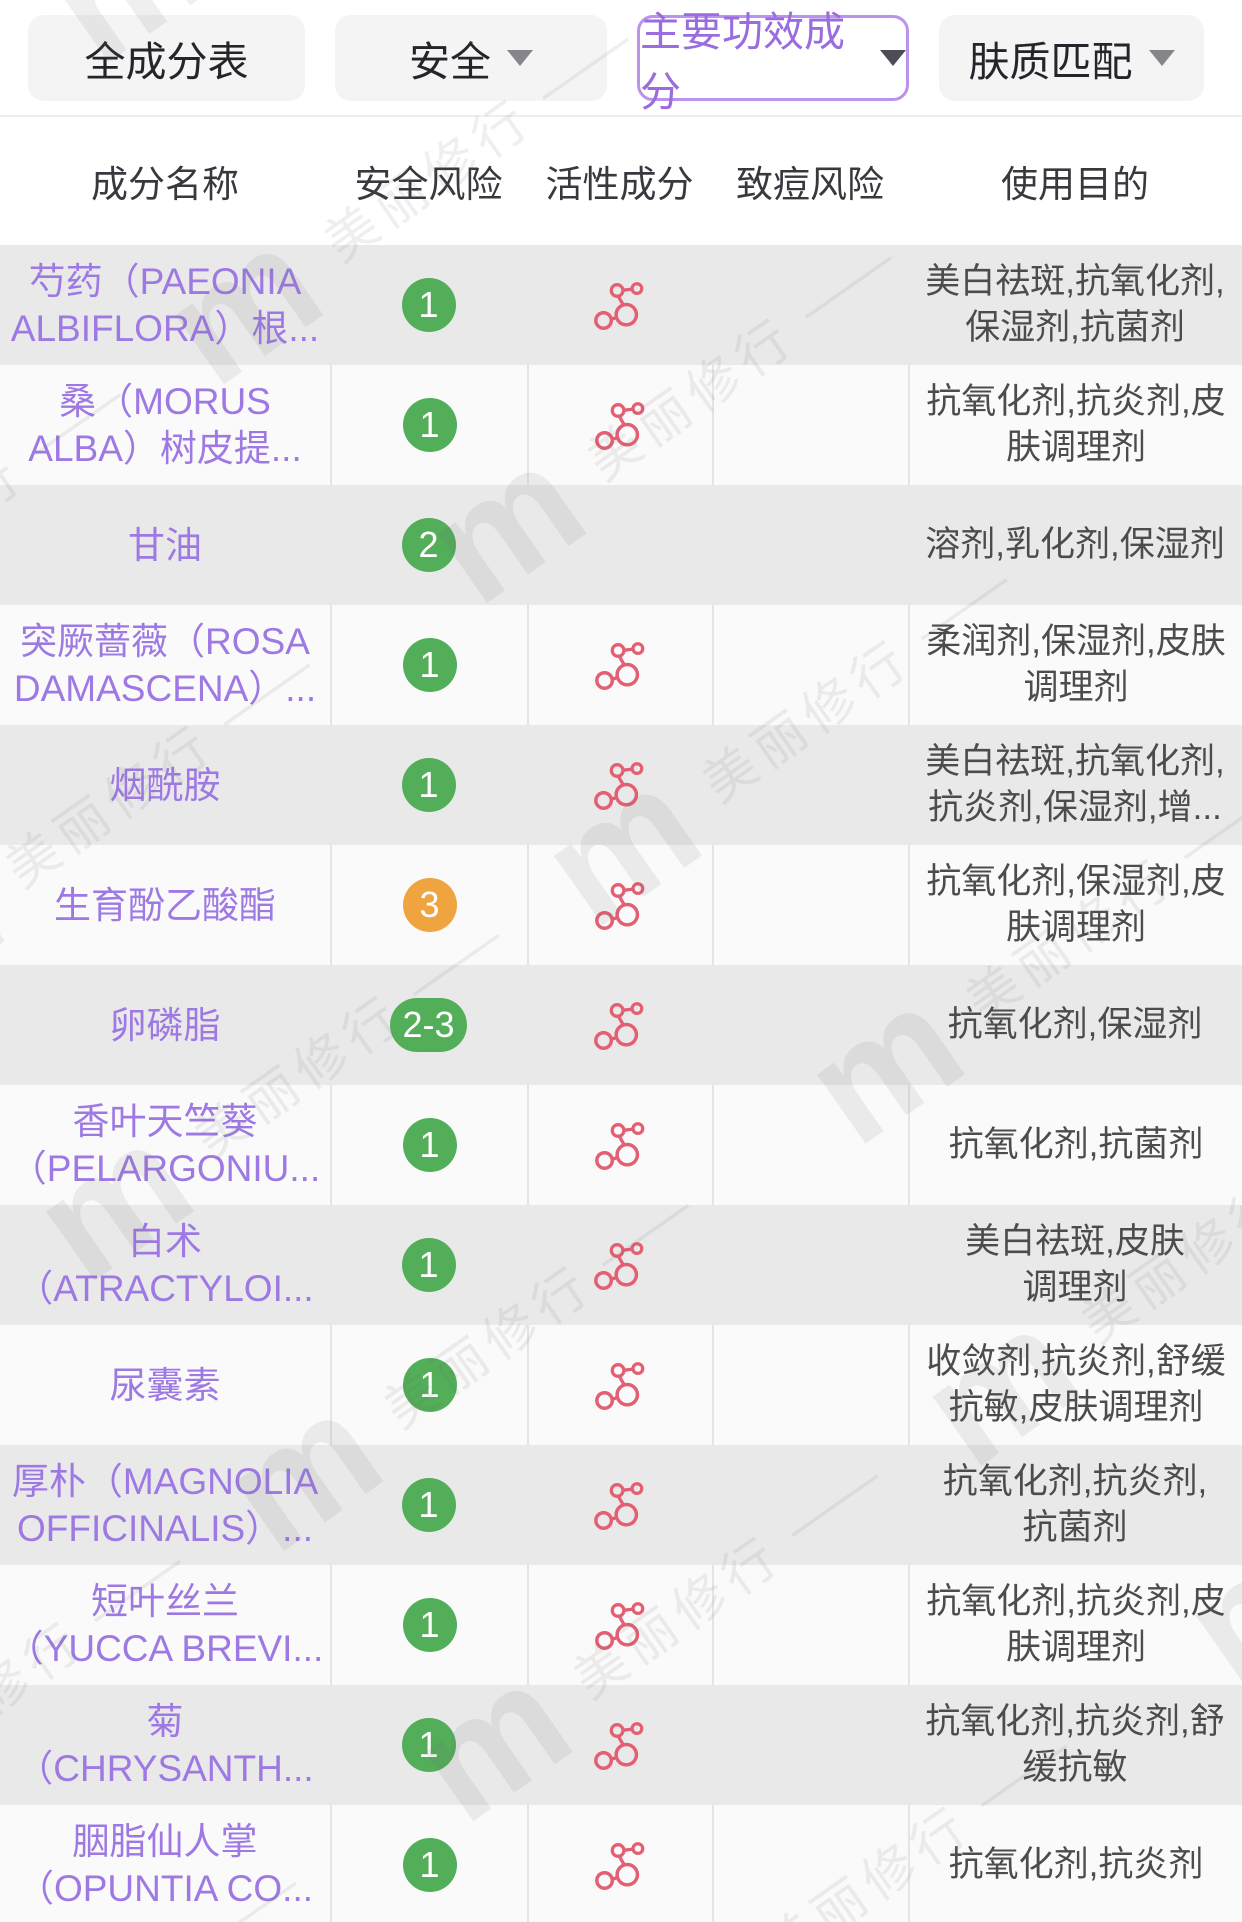 This screenshot has width=1242, height=1922. I want to click on table-row: 生育酚乙酸酯 3 抗氧化剂,保湿剂,皮 肤调理剂, so click(621, 905).